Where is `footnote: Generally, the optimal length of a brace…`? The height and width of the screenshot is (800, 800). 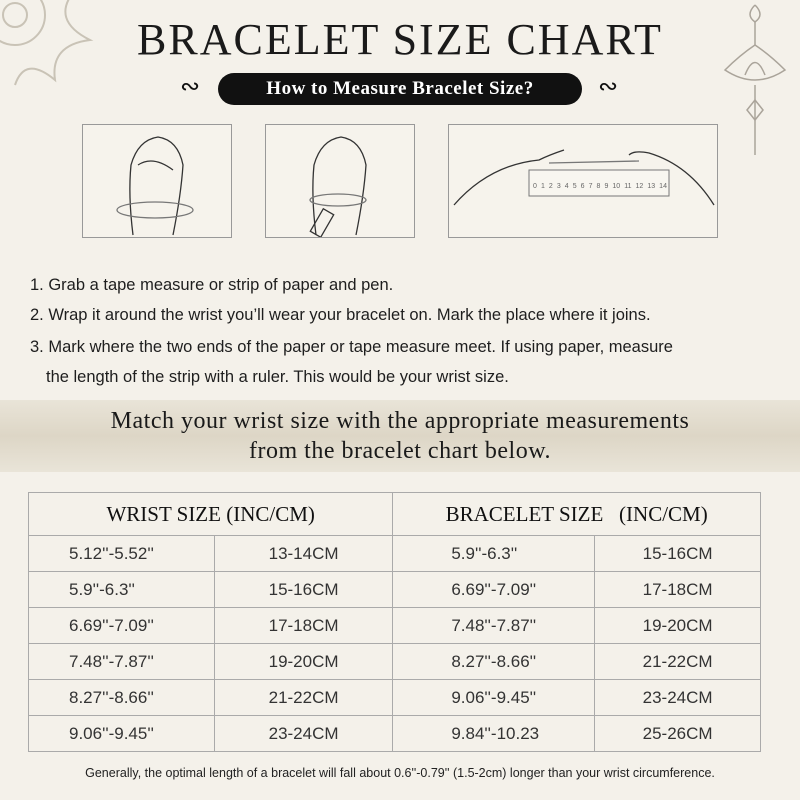 footnote: Generally, the optimal length of a brace… is located at coordinates (400, 773).